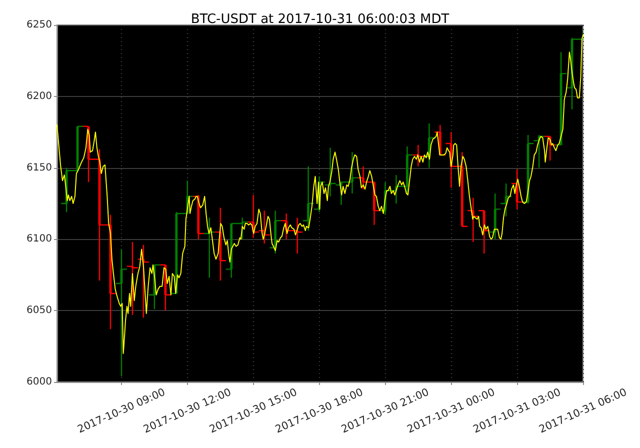 Image resolution: width=640 pixels, height=448 pixels. What do you see at coordinates (39, 382) in the screenshot?
I see `y-tick-label: 6000` at bounding box center [39, 382].